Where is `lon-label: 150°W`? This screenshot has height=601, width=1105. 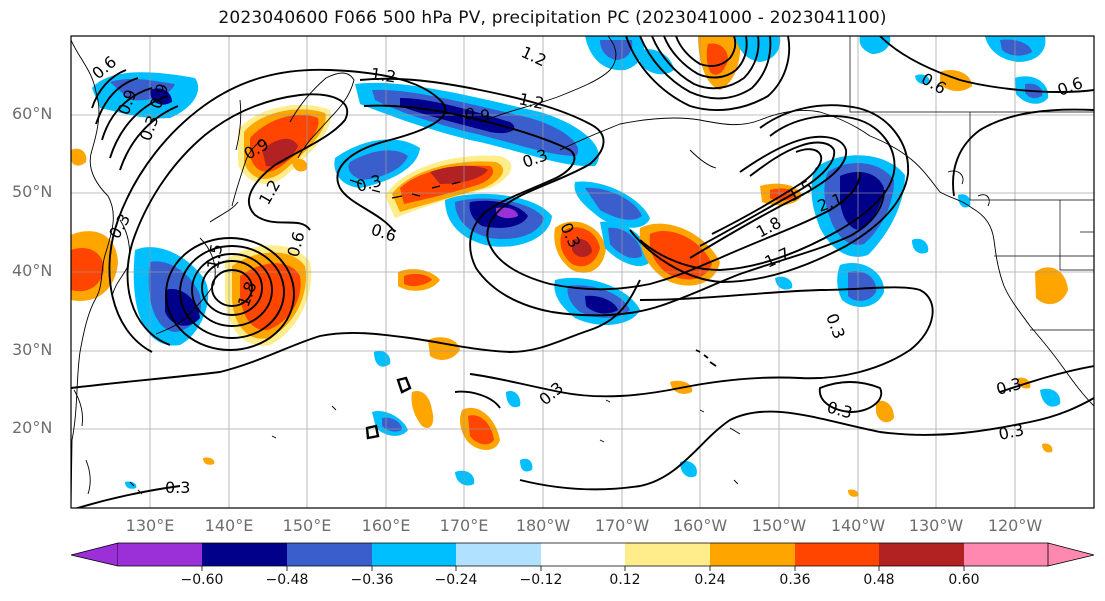 lon-label: 150°W is located at coordinates (779, 525).